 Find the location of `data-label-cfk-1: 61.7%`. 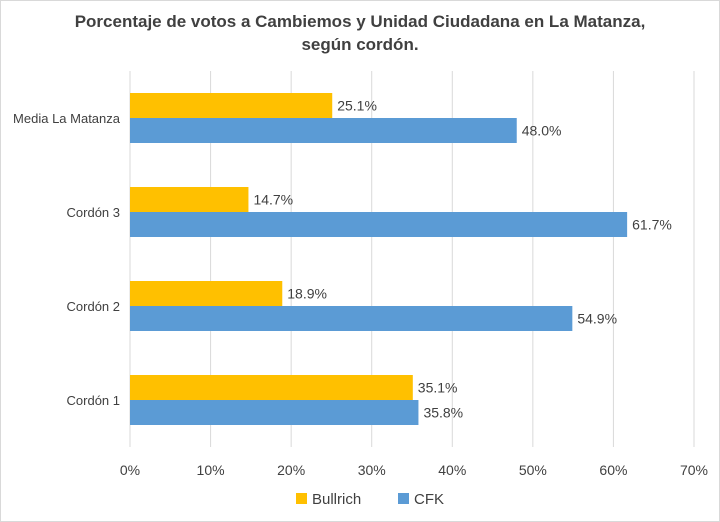

data-label-cfk-1: 61.7% is located at coordinates (652, 225).